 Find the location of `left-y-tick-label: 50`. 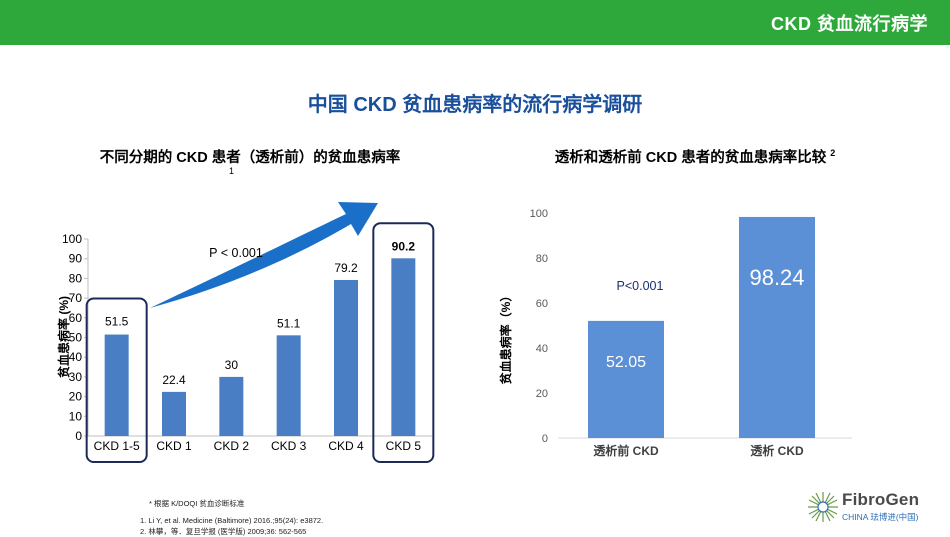

left-y-tick-label: 50 is located at coordinates (76, 338).